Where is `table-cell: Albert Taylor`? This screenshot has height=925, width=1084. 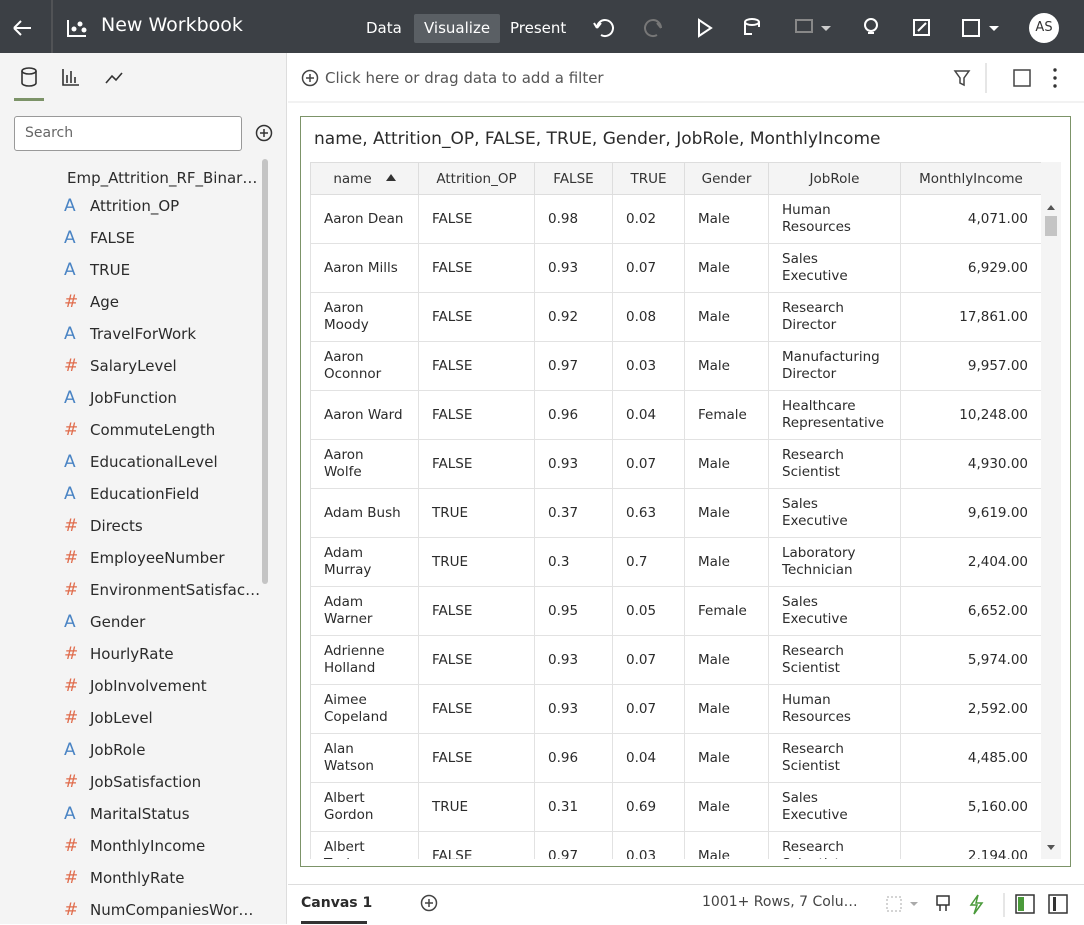 table-cell: Albert Taylor is located at coordinates (365, 846).